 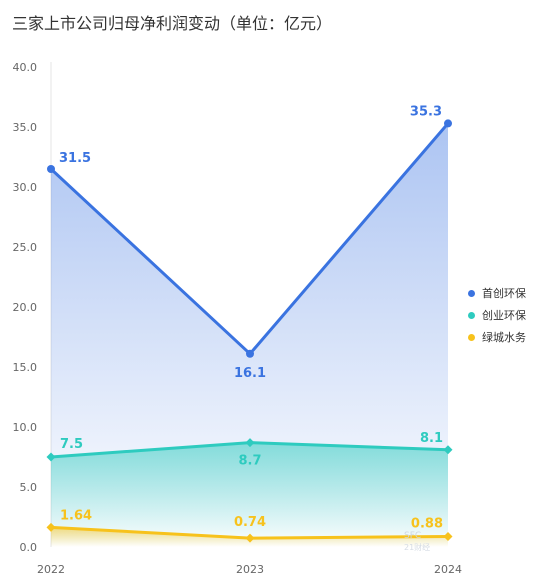 What do you see at coordinates (426, 111) in the screenshot?
I see `data-label: 35.3` at bounding box center [426, 111].